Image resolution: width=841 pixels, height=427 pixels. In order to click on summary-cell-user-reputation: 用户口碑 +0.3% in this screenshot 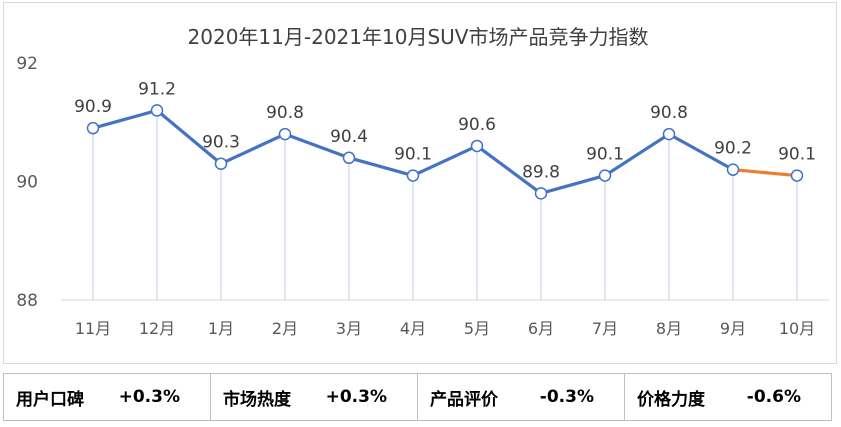, I will do `click(107, 397)`.